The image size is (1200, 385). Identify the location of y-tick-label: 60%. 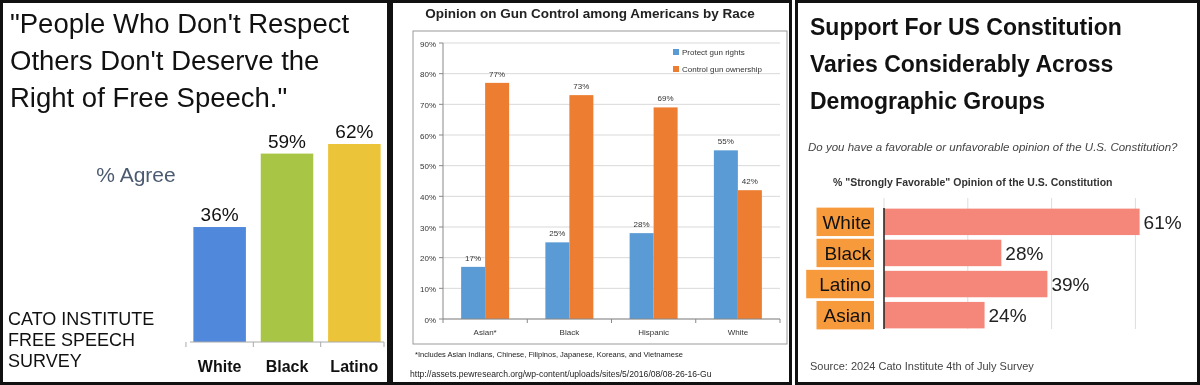
(427, 136).